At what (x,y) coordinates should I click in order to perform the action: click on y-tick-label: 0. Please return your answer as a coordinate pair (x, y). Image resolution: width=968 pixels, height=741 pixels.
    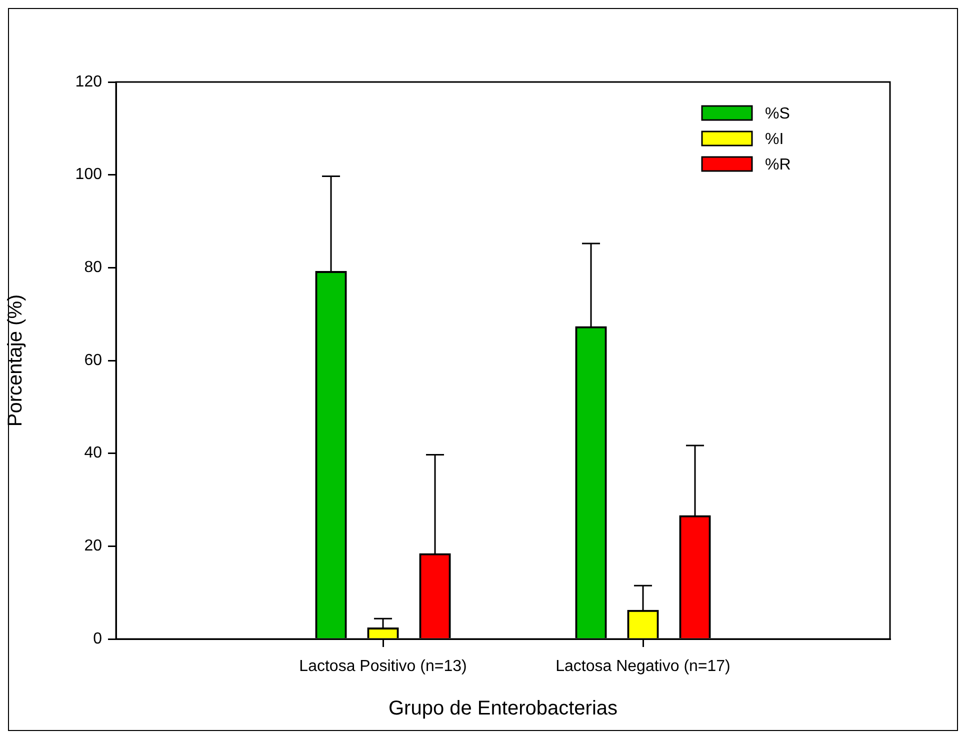
    Looking at the image, I should click on (97, 639).